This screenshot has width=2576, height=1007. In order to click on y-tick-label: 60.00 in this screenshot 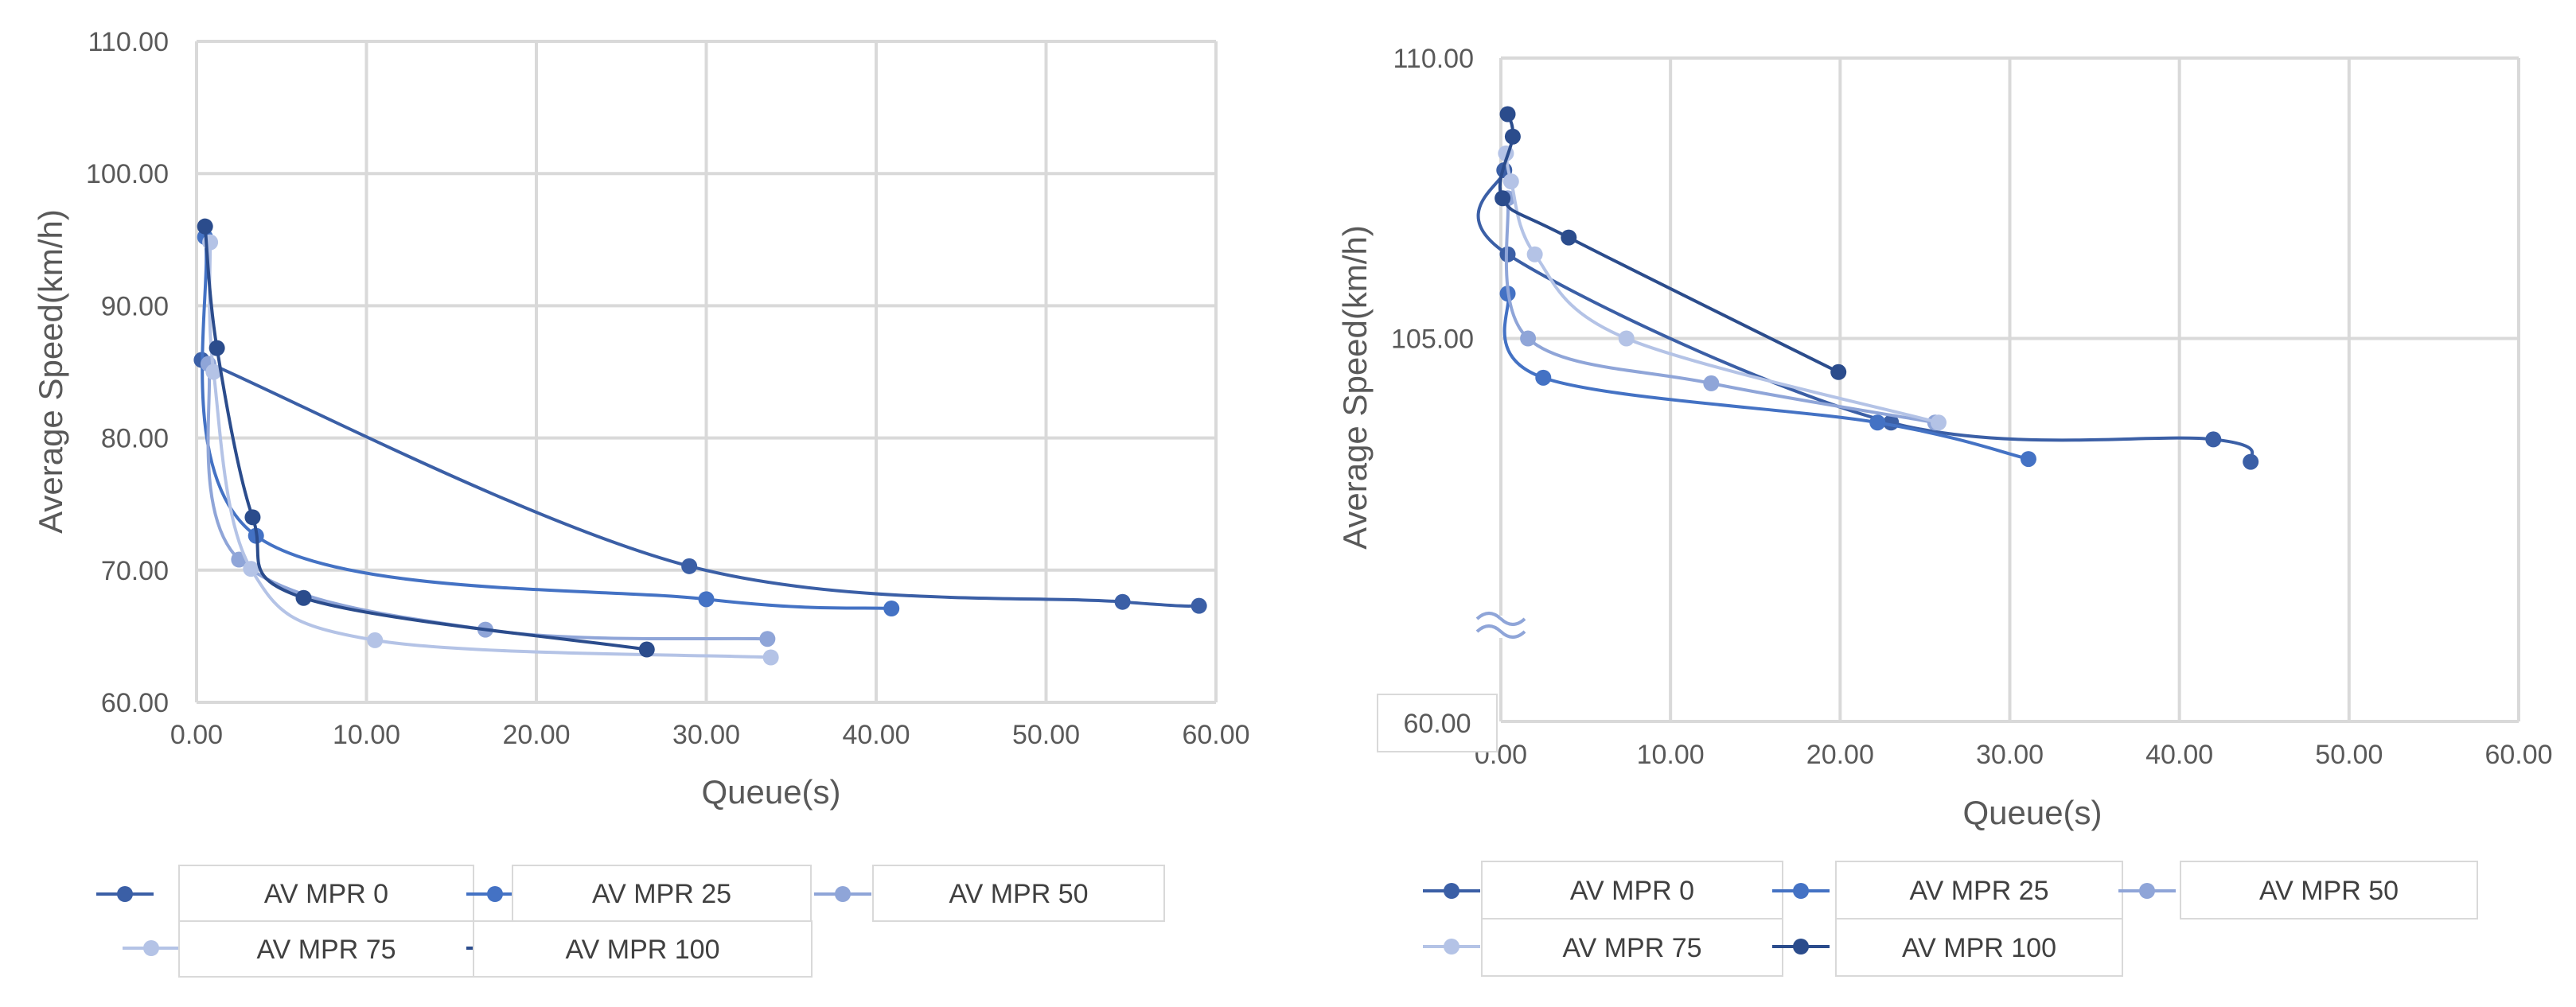, I will do `click(135, 703)`.